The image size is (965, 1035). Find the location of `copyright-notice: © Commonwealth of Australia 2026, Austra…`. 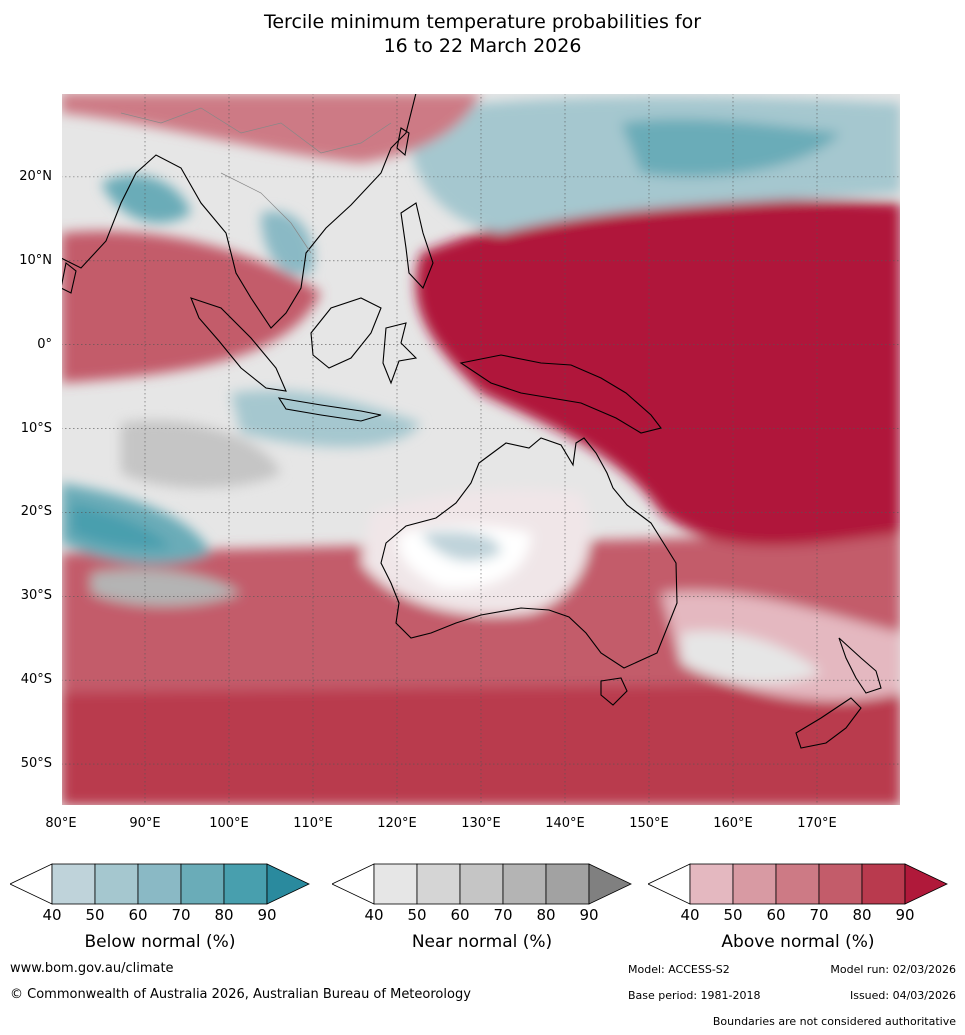

copyright-notice: © Commonwealth of Australia 2026, Austra… is located at coordinates (240, 994).